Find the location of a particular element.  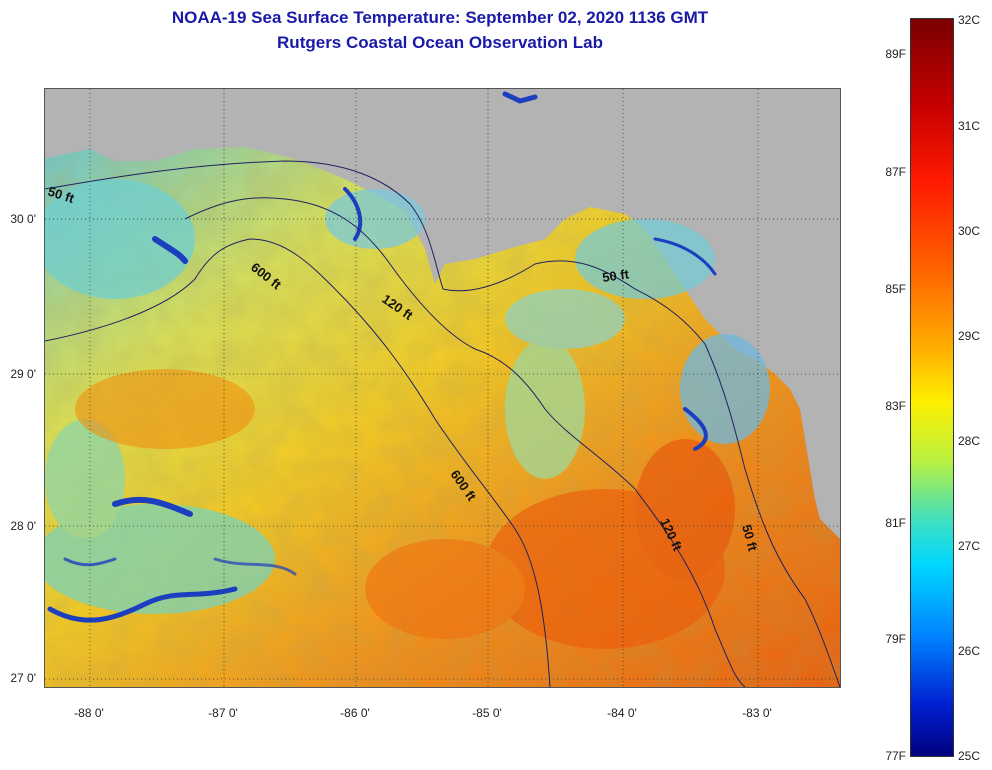

lat-label-28: 28 0' is located at coordinates (23, 526).